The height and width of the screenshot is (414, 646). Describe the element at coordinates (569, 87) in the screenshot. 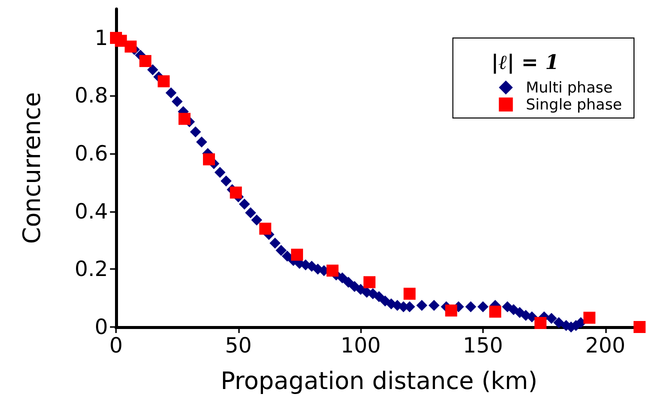

I see `legend-label: Multi phase` at that location.